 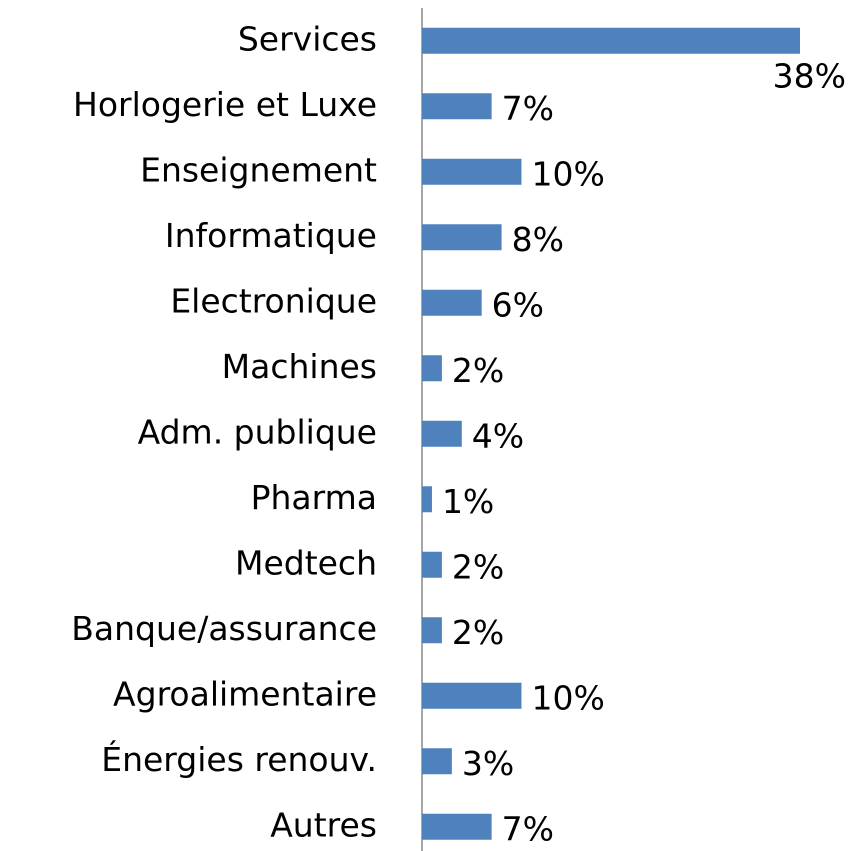 What do you see at coordinates (257, 431) in the screenshot?
I see `category-label: Adm. publique` at bounding box center [257, 431].